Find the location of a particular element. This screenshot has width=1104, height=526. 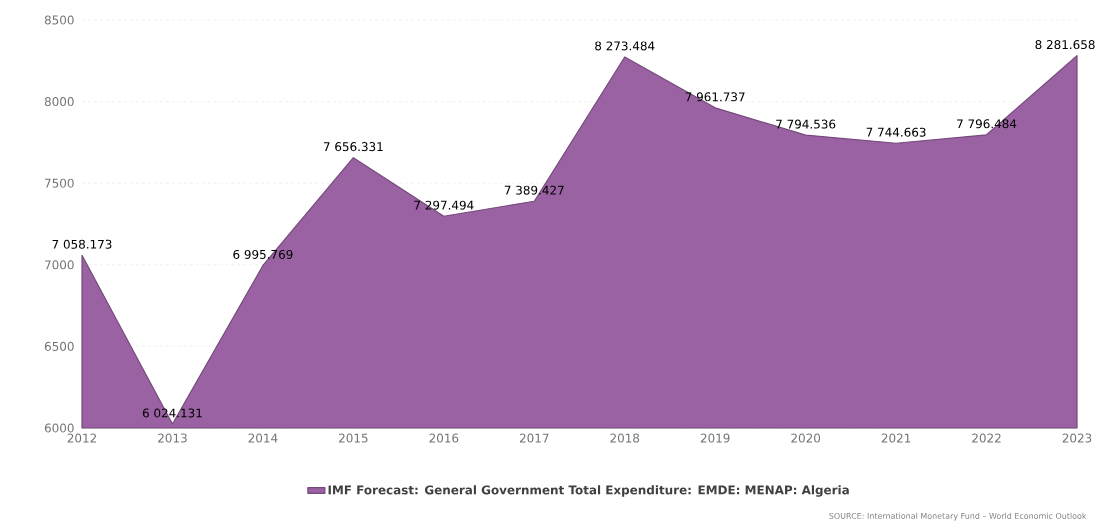

x-tick-label: 2022 is located at coordinates (986, 438).